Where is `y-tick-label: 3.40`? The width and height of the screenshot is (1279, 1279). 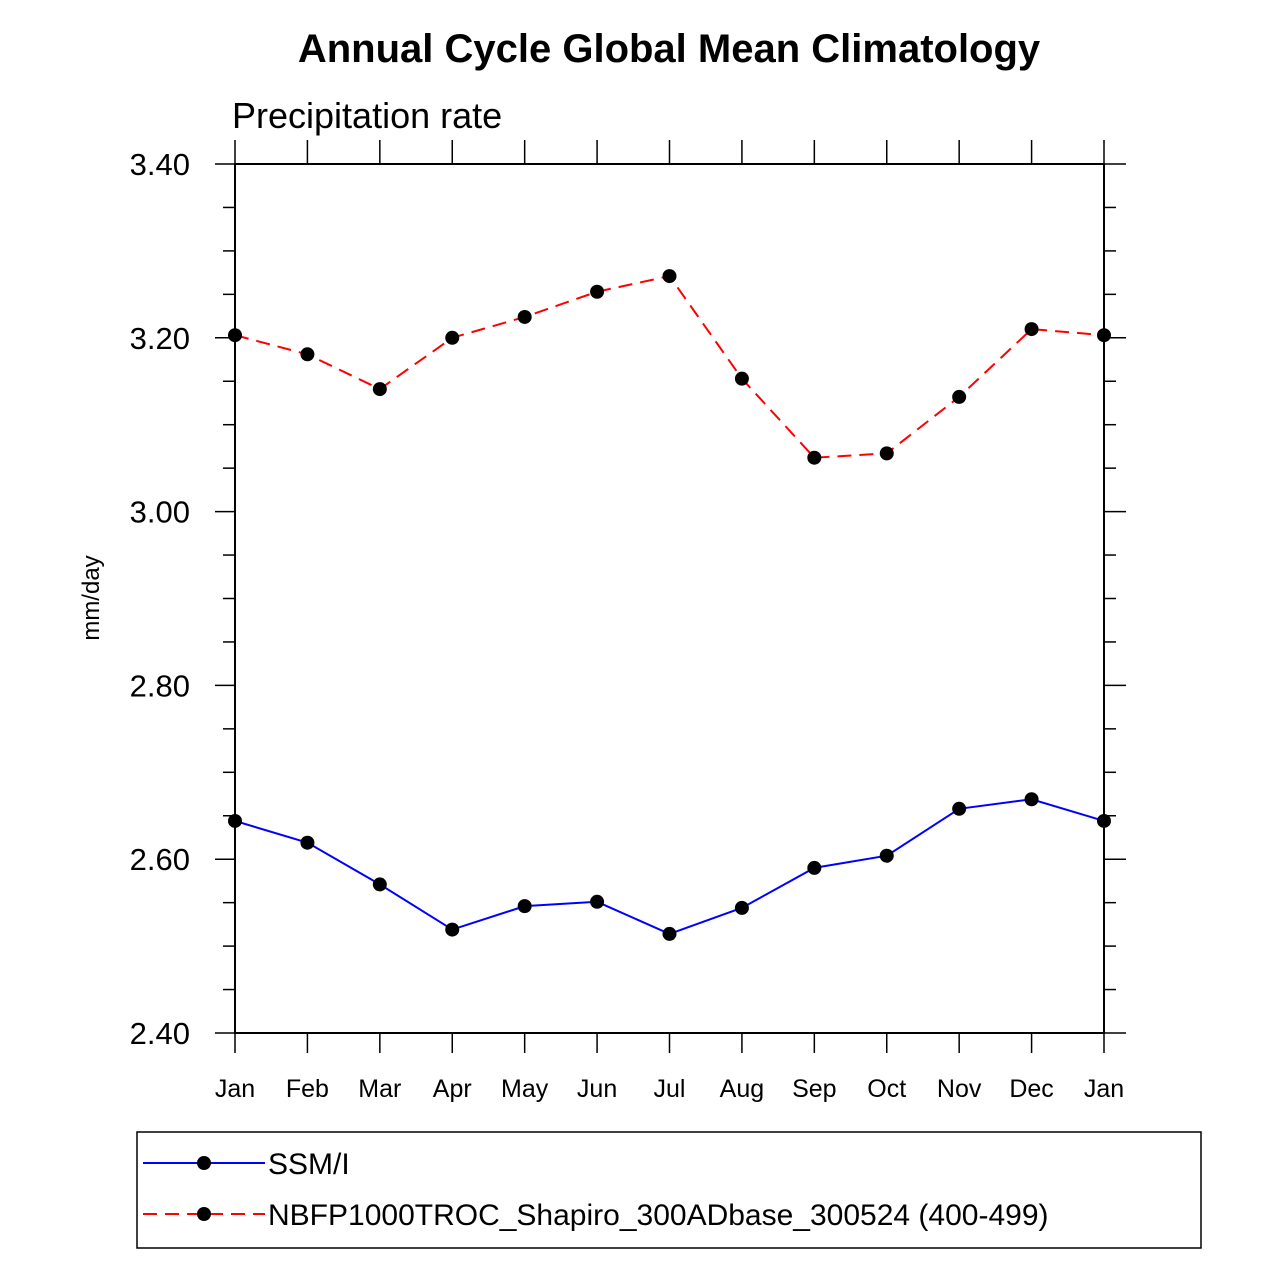
y-tick-label: 3.40 is located at coordinates (160, 164).